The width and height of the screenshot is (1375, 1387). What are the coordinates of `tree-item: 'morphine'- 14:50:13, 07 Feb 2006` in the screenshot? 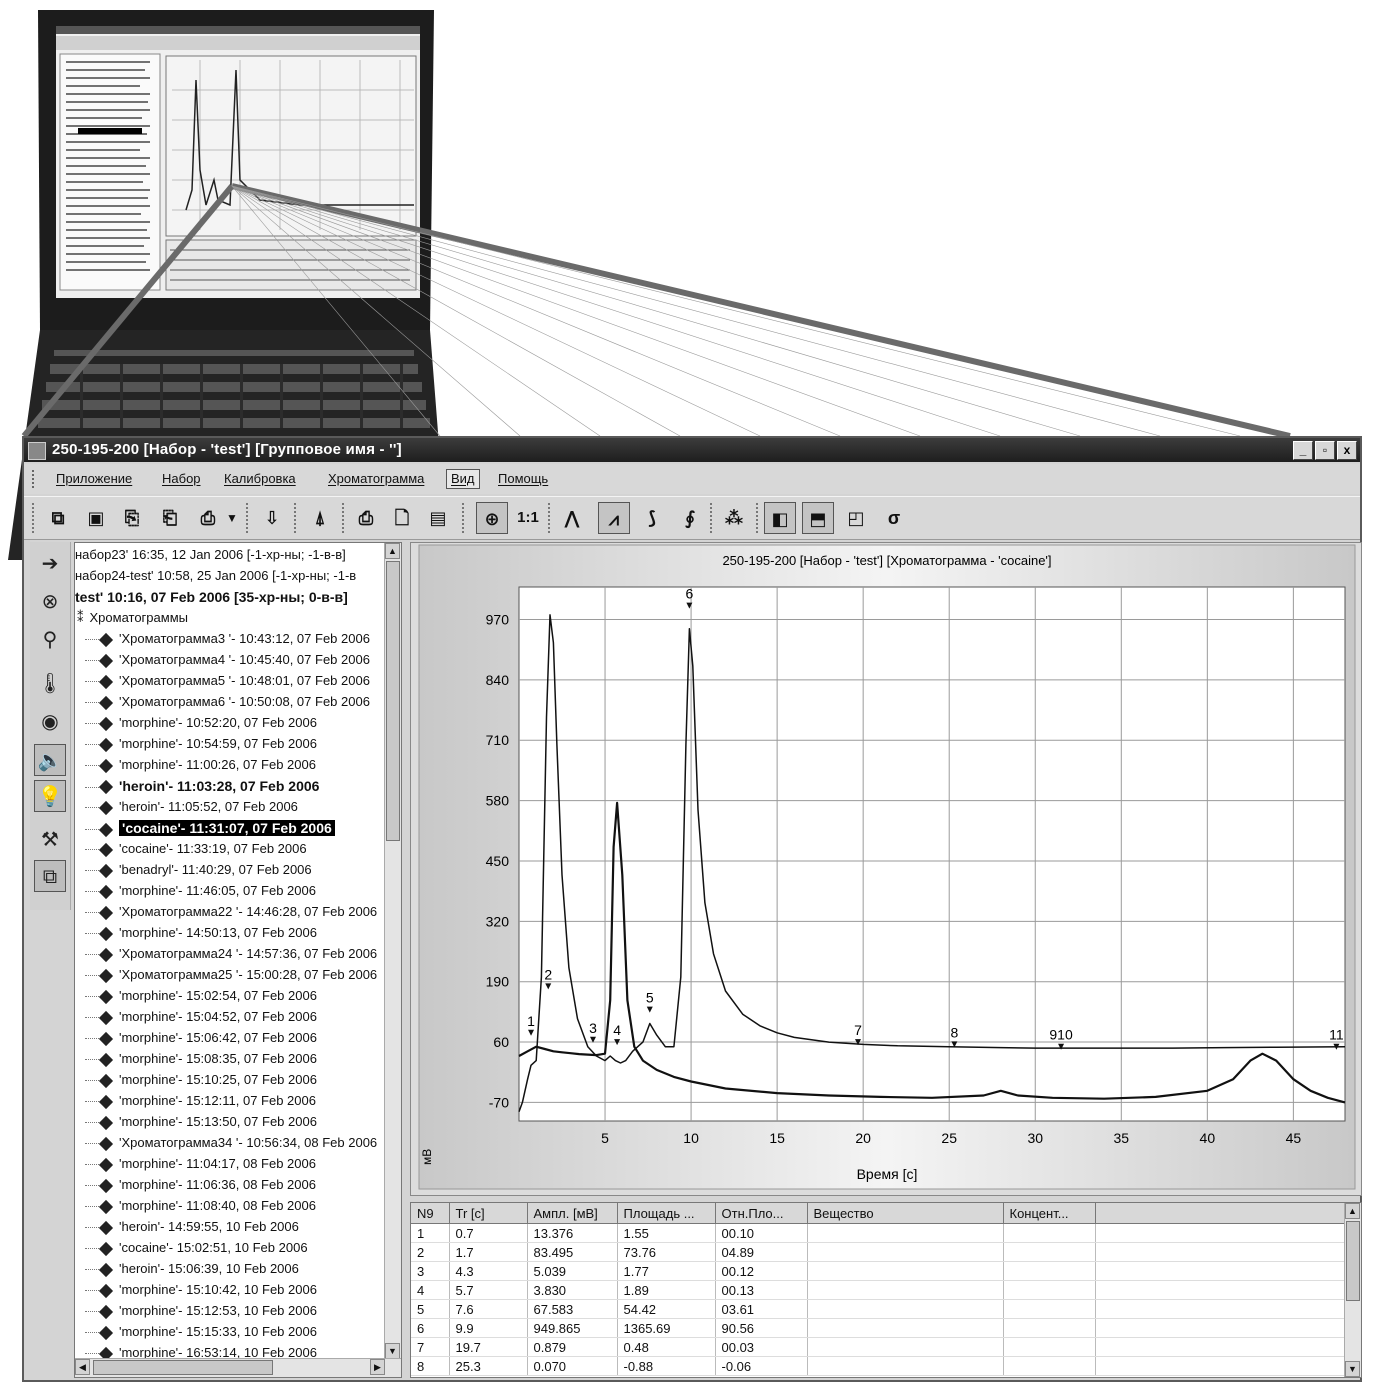 It's located at (201, 933).